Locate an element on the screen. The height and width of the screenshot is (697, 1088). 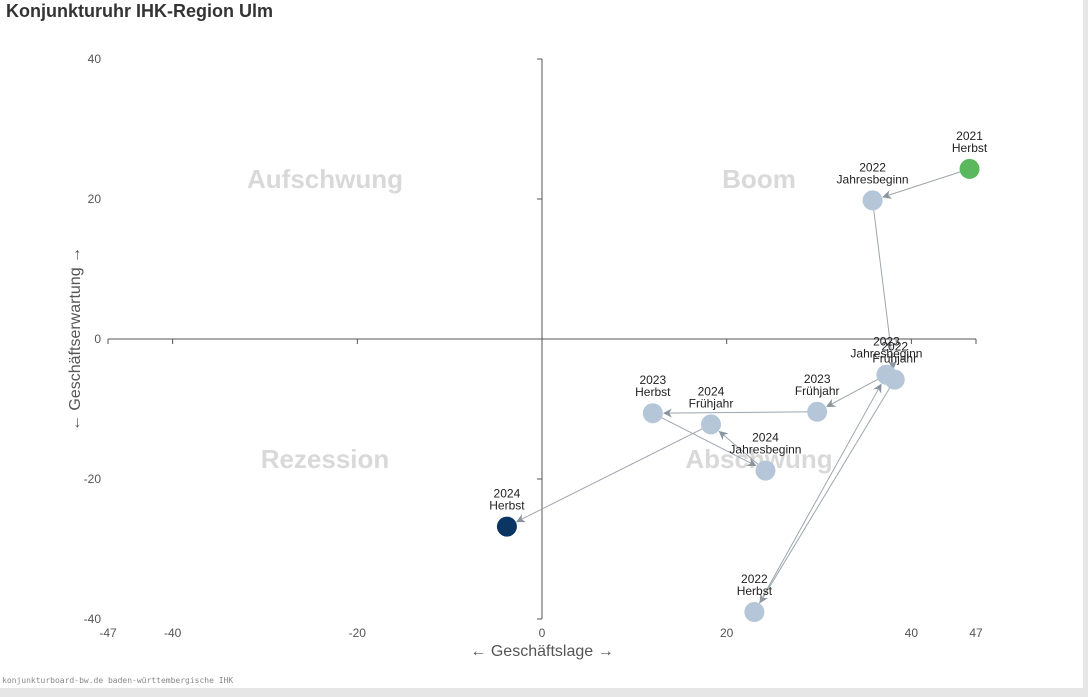
x-tick-label: 0 is located at coordinates (542, 633).